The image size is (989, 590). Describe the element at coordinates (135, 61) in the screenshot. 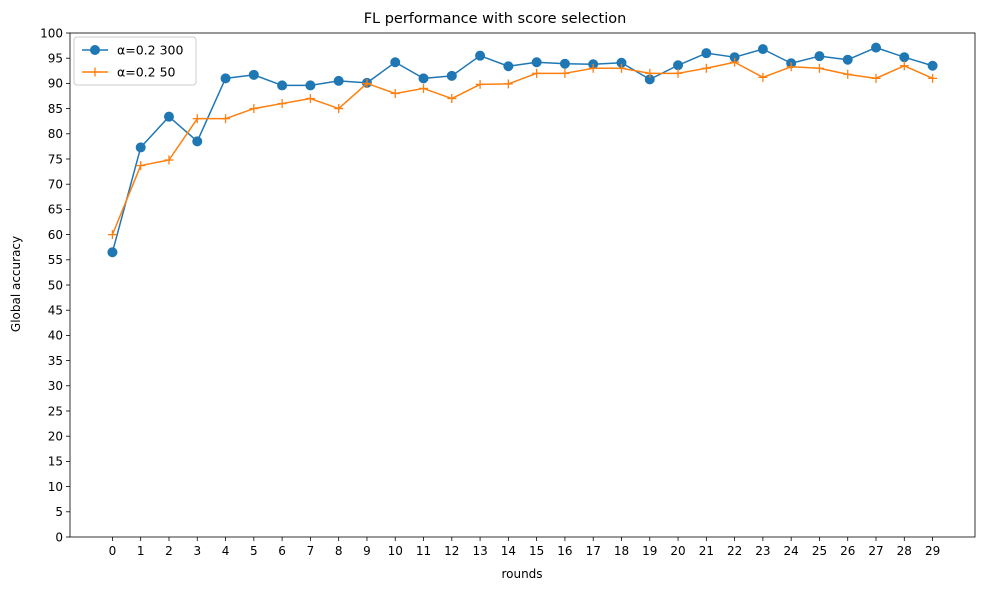

I see `legend-box` at that location.